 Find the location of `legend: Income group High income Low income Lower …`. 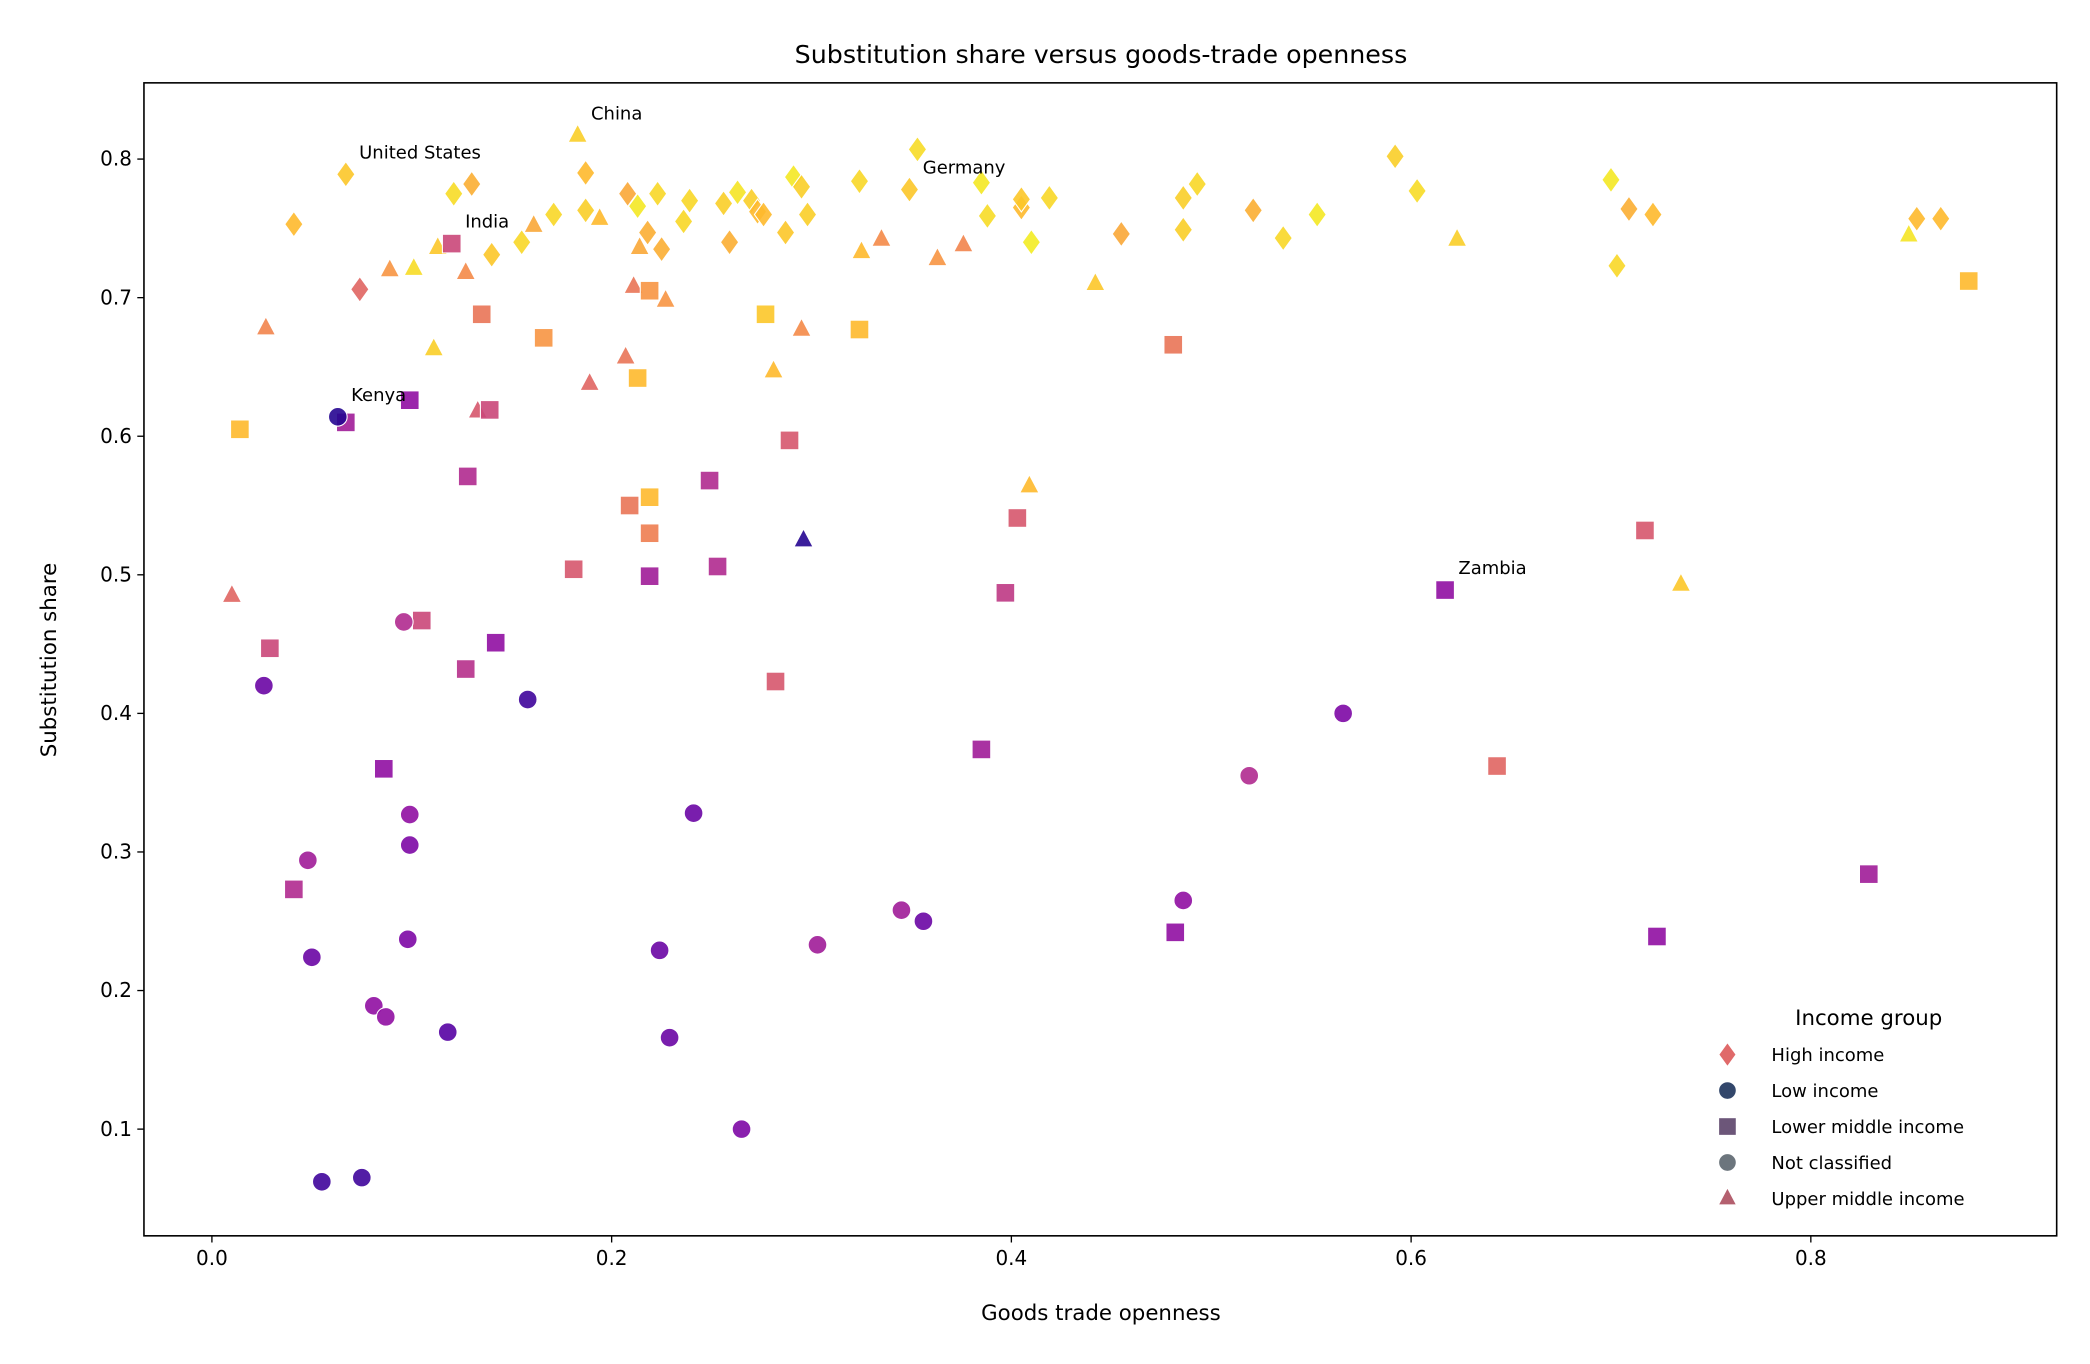

legend: Income group High income Low income Lower … is located at coordinates (1841, 1108).